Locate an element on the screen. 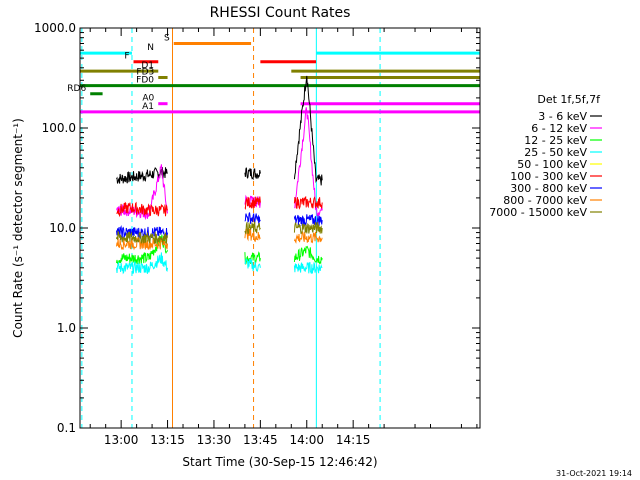  y-tick-label: 1000.0 is located at coordinates (55, 28).